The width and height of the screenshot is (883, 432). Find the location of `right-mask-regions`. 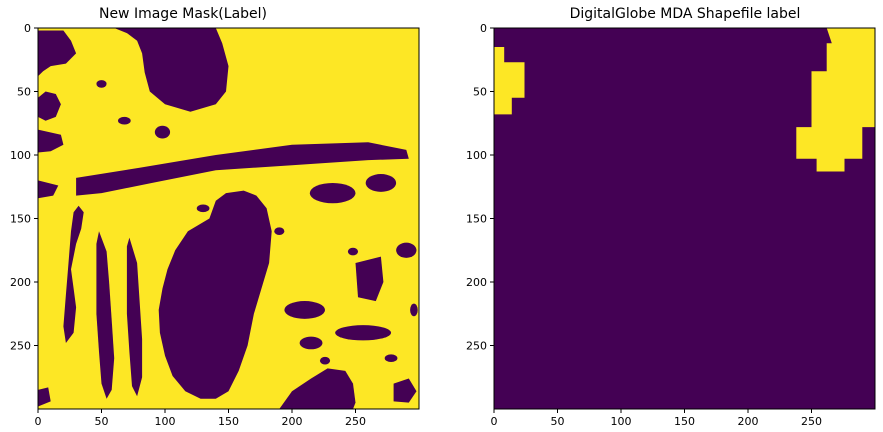

right-mask-regions is located at coordinates (684, 100).